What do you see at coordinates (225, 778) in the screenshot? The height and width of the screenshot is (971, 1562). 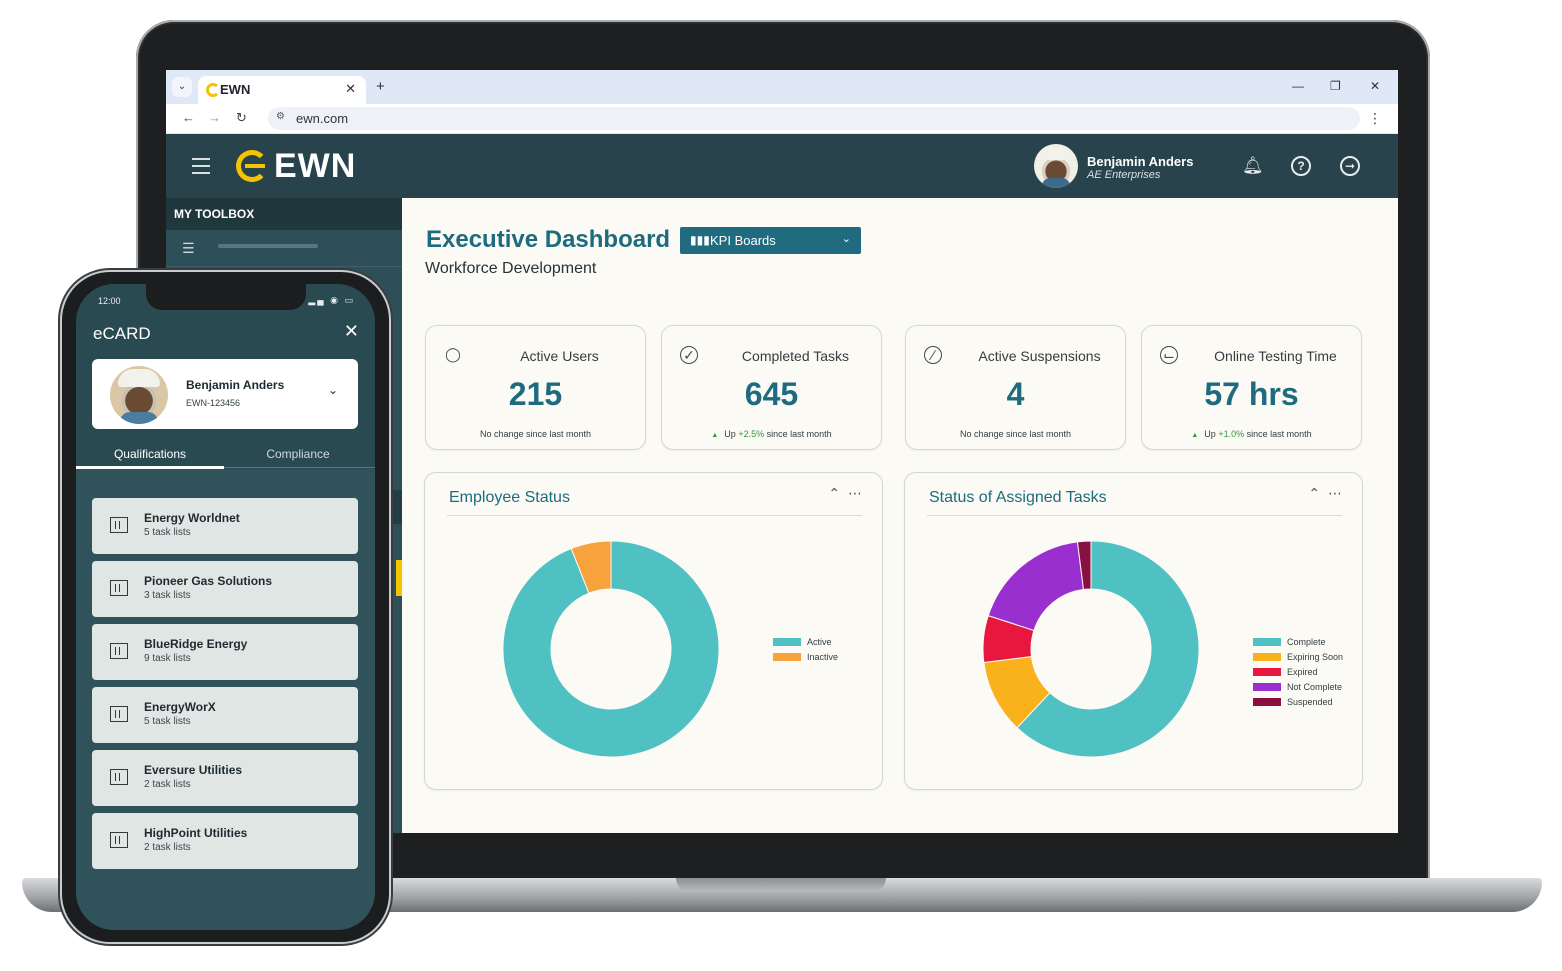 I see `list-item: Eversure Utilities 2 task lists` at bounding box center [225, 778].